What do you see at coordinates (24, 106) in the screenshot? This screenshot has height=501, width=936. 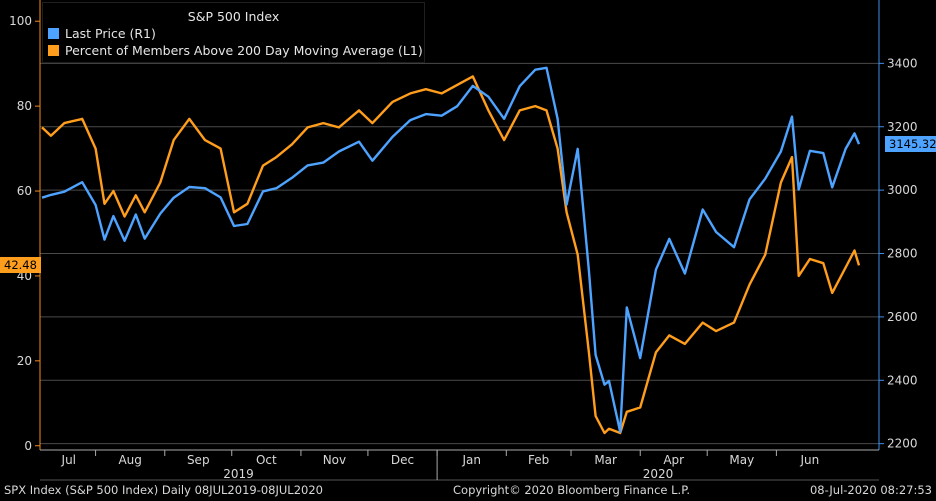 I see `left-tick-label-80: 80` at bounding box center [24, 106].